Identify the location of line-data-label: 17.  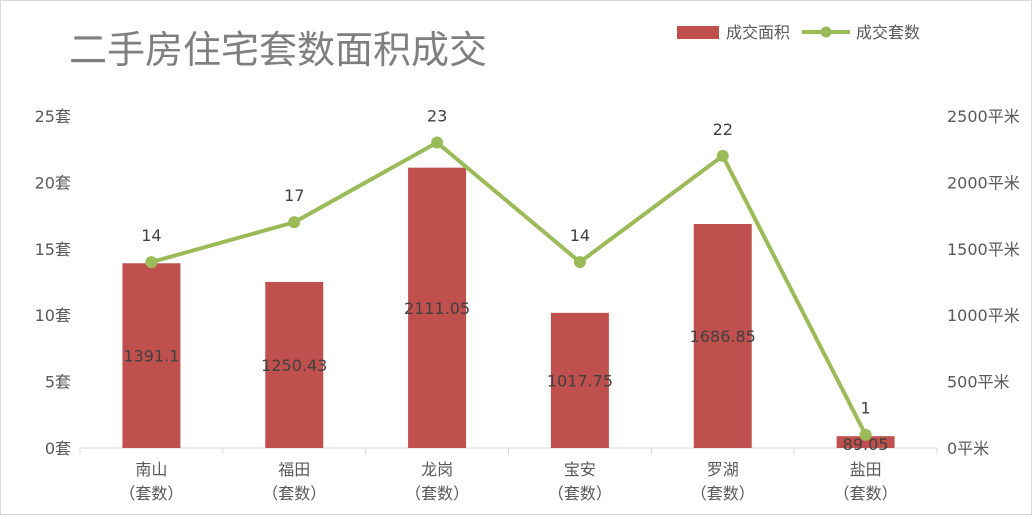
(294, 195).